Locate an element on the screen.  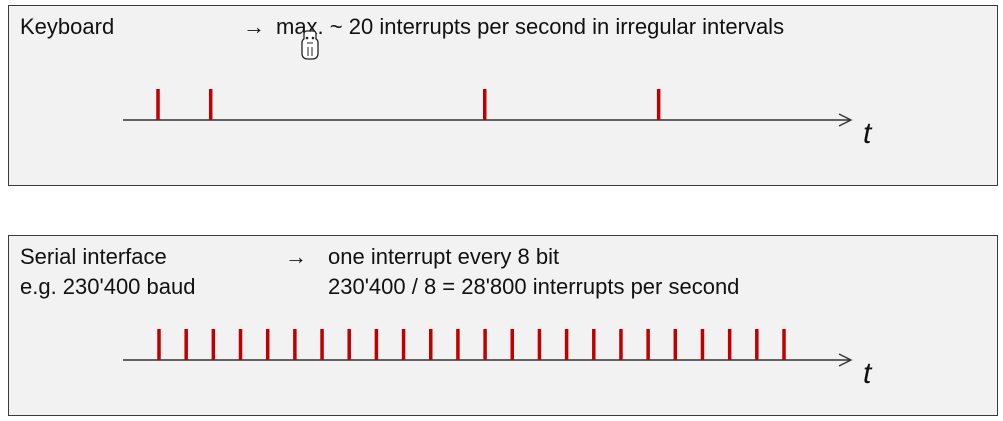
keyboard-title: Keyboard is located at coordinates (67, 26).